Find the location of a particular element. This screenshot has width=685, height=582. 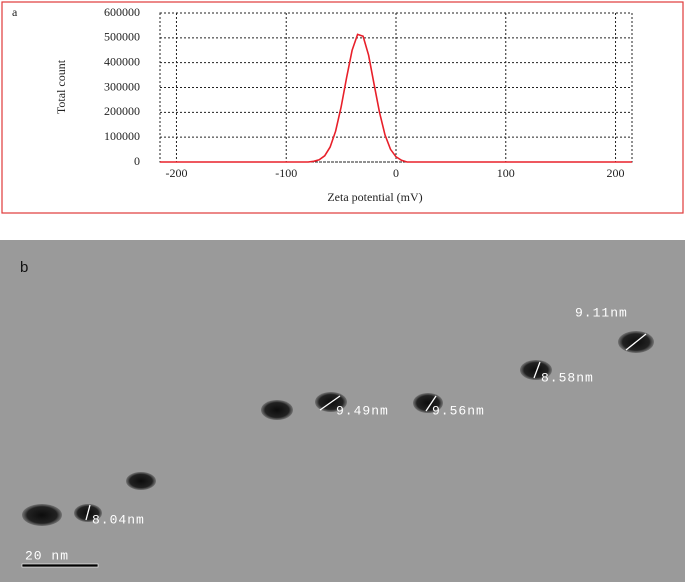

y-tick-label: 100000 is located at coordinates (122, 136).